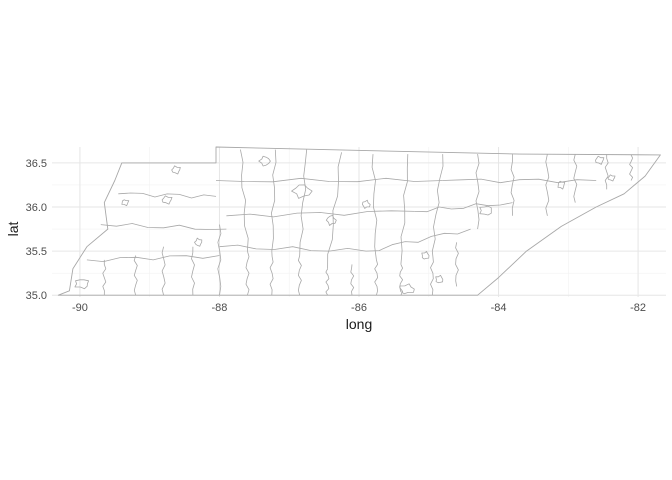 Image resolution: width=672 pixels, height=480 pixels. What do you see at coordinates (13, 229) in the screenshot?
I see `y-axis-title: lat` at bounding box center [13, 229].